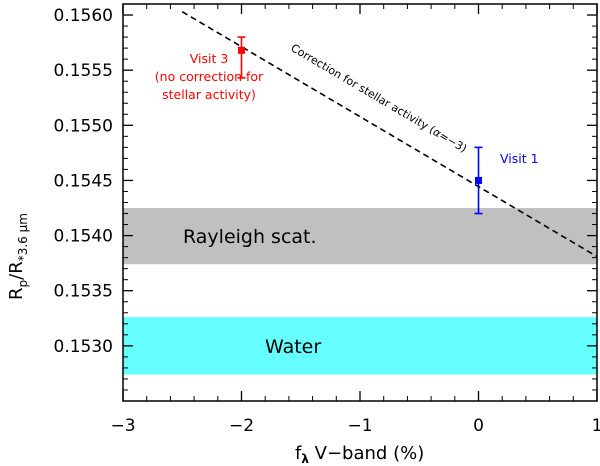 The image size is (600, 466). What do you see at coordinates (83, 292) in the screenshot?
I see `y-tick-label: 0.1535` at bounding box center [83, 292].